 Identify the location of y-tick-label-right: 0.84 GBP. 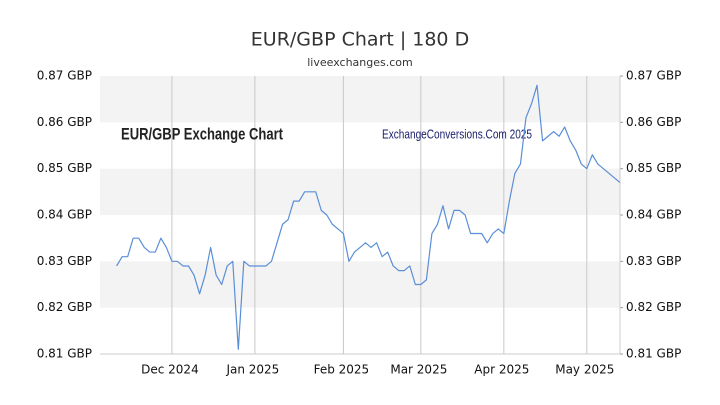
(653, 215).